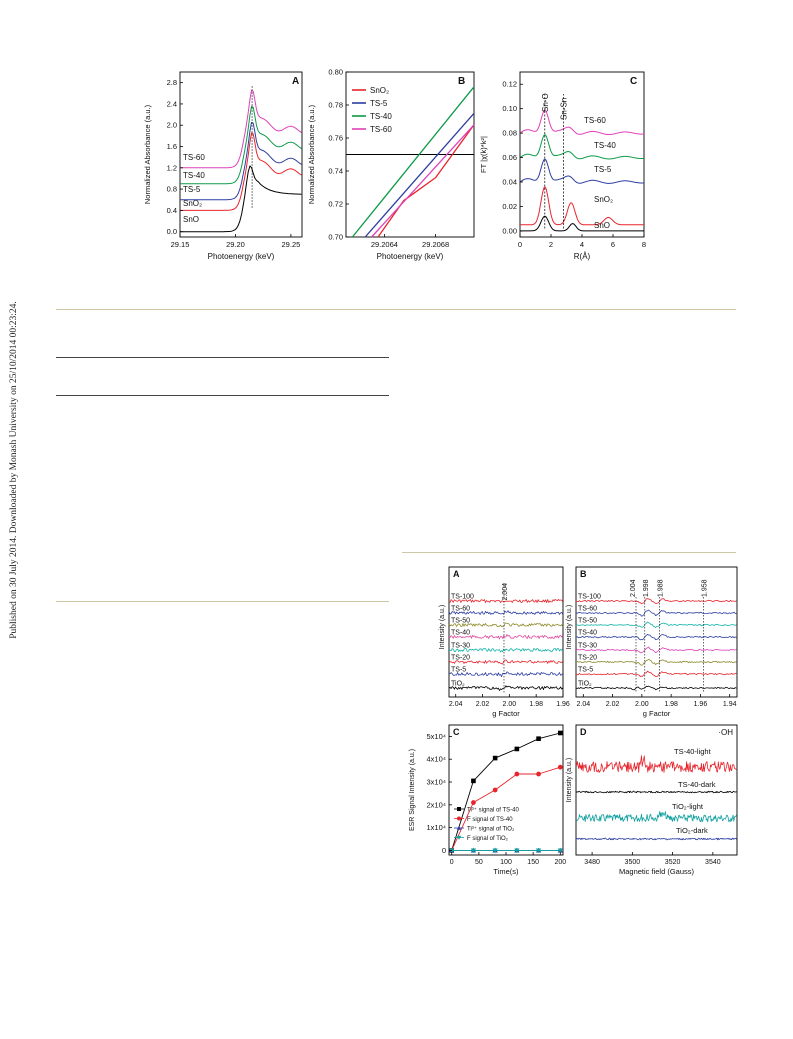 Image resolution: width=793 pixels, height=1039 pixels. What do you see at coordinates (520, 244) in the screenshot?
I see `x-tick-label: 0` at bounding box center [520, 244].